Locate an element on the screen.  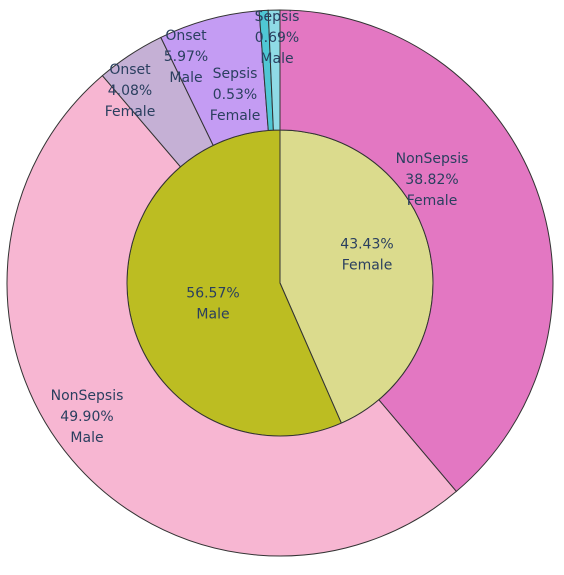
segment-label: 49.90% is located at coordinates (86, 417).